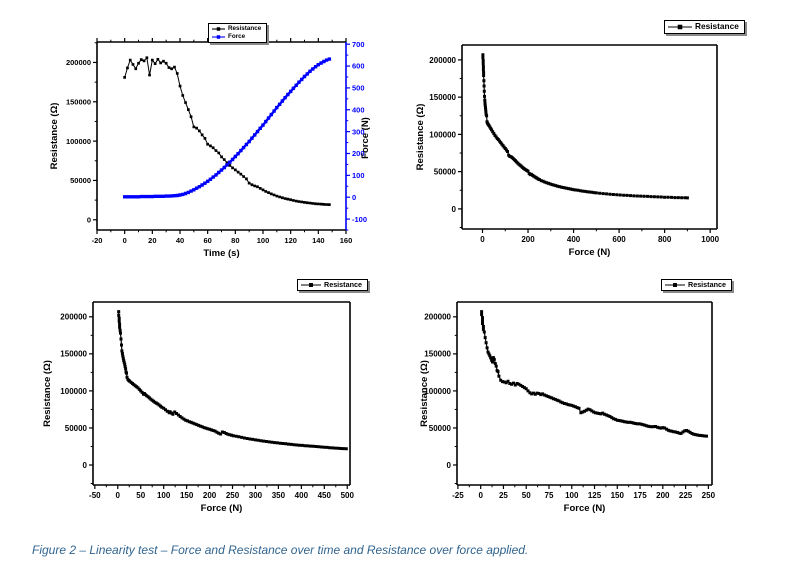 This screenshot has height=585, width=804. Describe the element at coordinates (665, 239) in the screenshot. I see `svg-text: 800` at that location.